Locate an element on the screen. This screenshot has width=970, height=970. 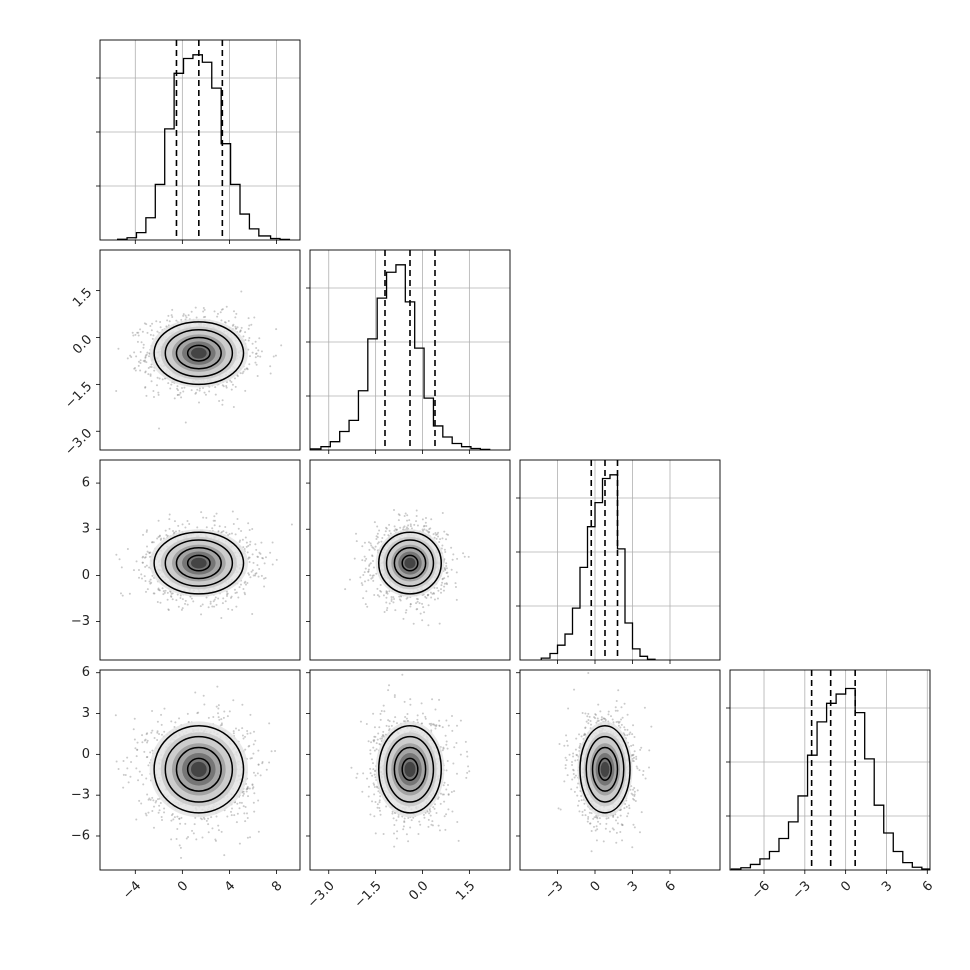
y-tick-label: 3 is located at coordinates (86, 529).